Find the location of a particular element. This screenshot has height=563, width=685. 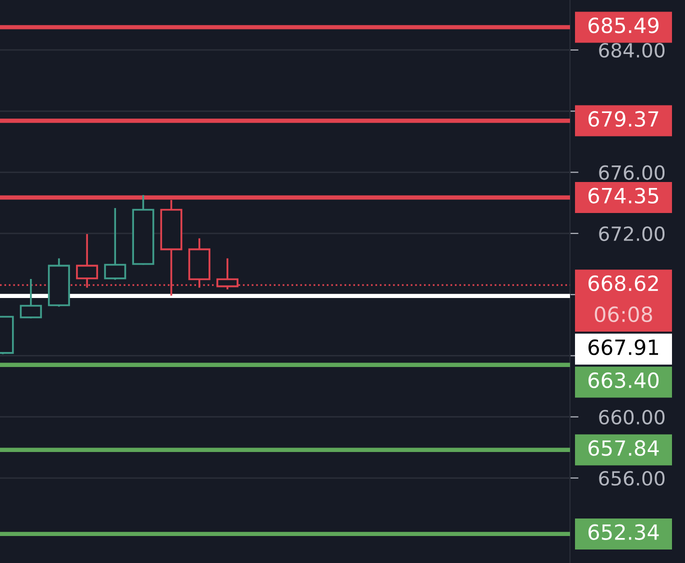

ref-line-label: 657.84 is located at coordinates (623, 448).